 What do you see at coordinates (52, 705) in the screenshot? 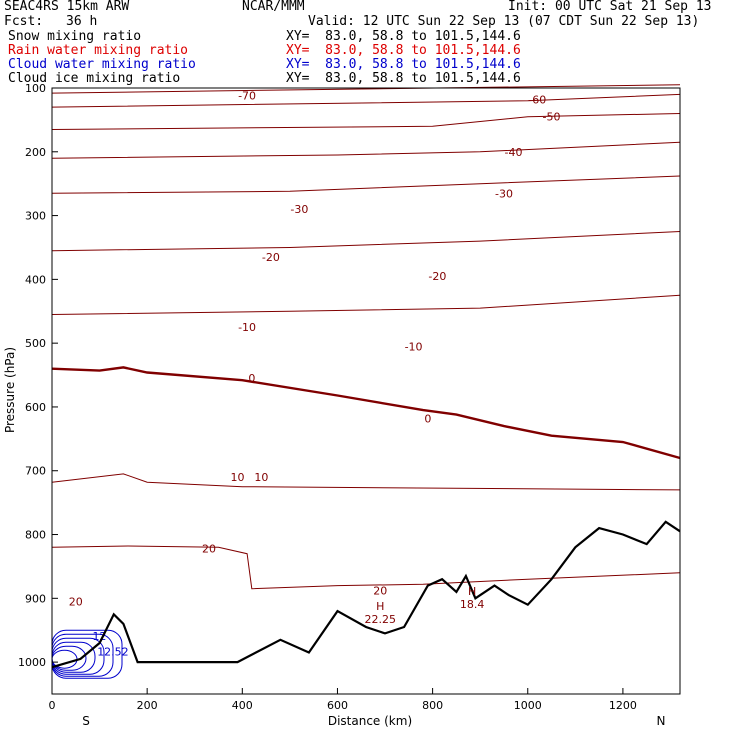
I see `x-tick-label: 0` at bounding box center [52, 705].